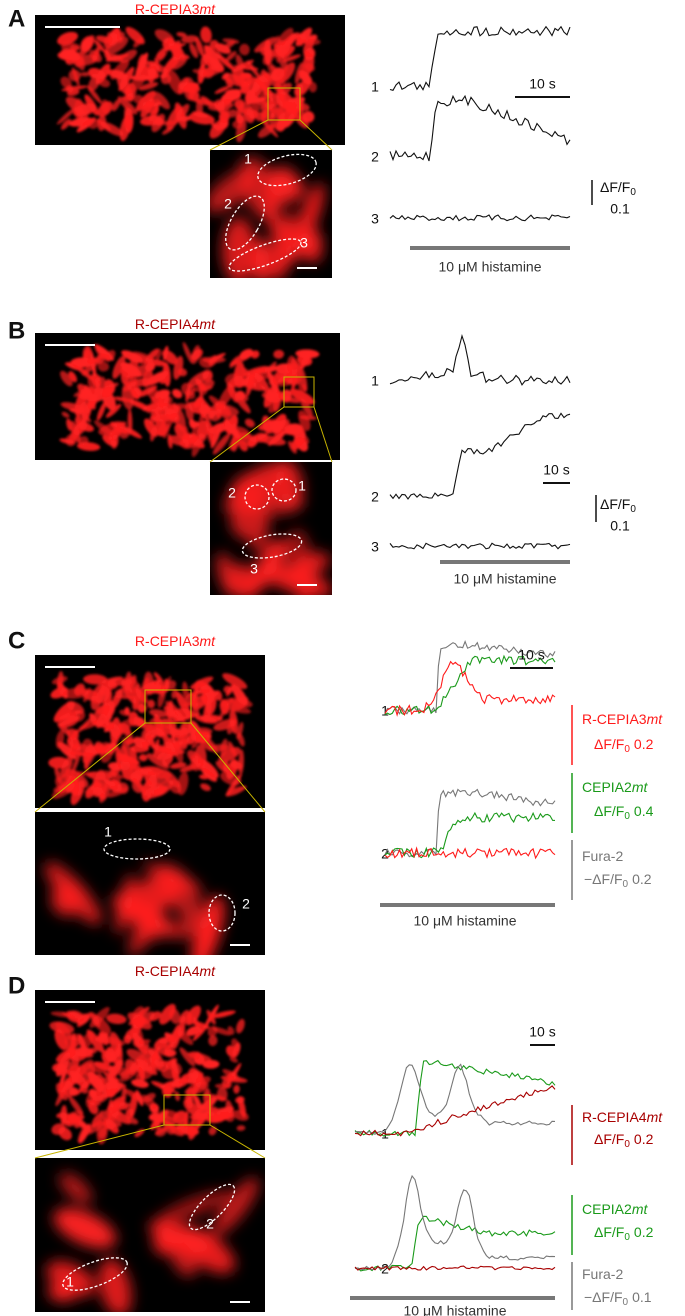 Image resolution: width=685 pixels, height=1316 pixels. What do you see at coordinates (603, 1297) in the screenshot?
I see `label-part: −ΔF/F` at bounding box center [603, 1297].